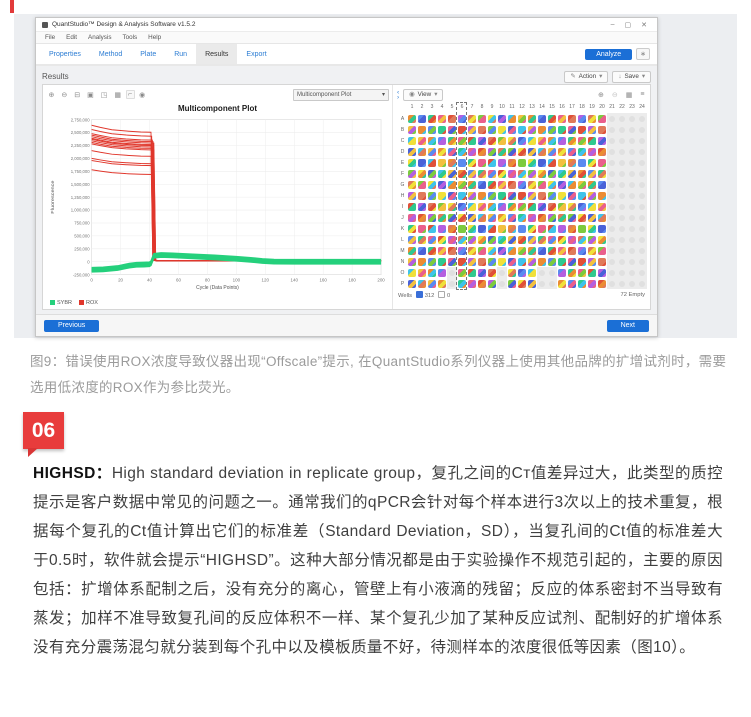  I want to click on tab-method: Method, so click(110, 54).